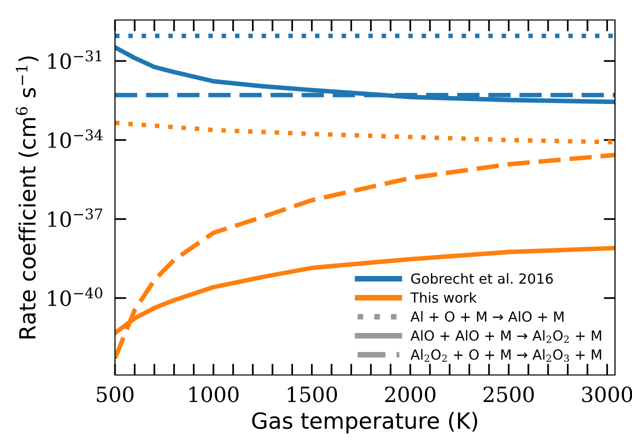 This screenshot has height=447, width=632. Describe the element at coordinates (506, 355) in the screenshot. I see `text: Al$_{2}$O$_{2}$ + O + M → Al$_{2}$O$_{3}$ + M` at that location.